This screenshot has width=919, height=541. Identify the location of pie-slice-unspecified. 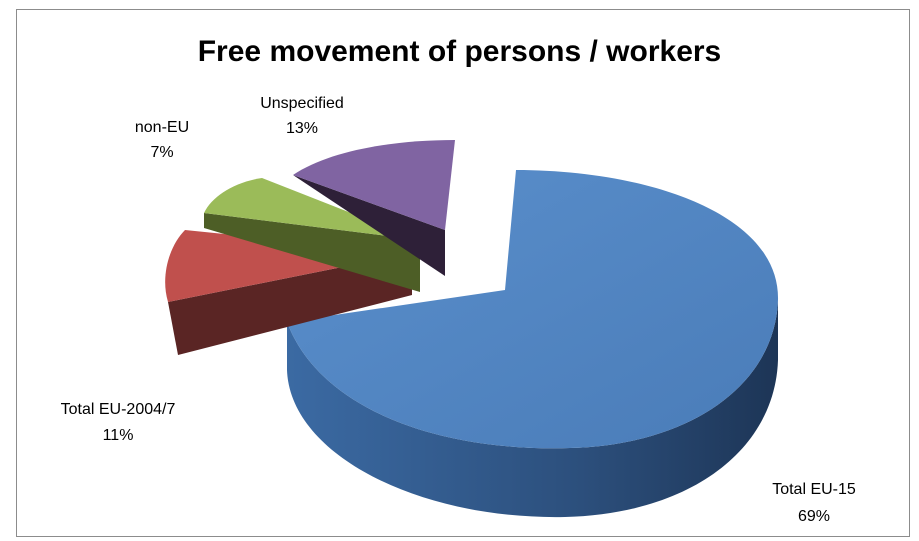
(374, 208).